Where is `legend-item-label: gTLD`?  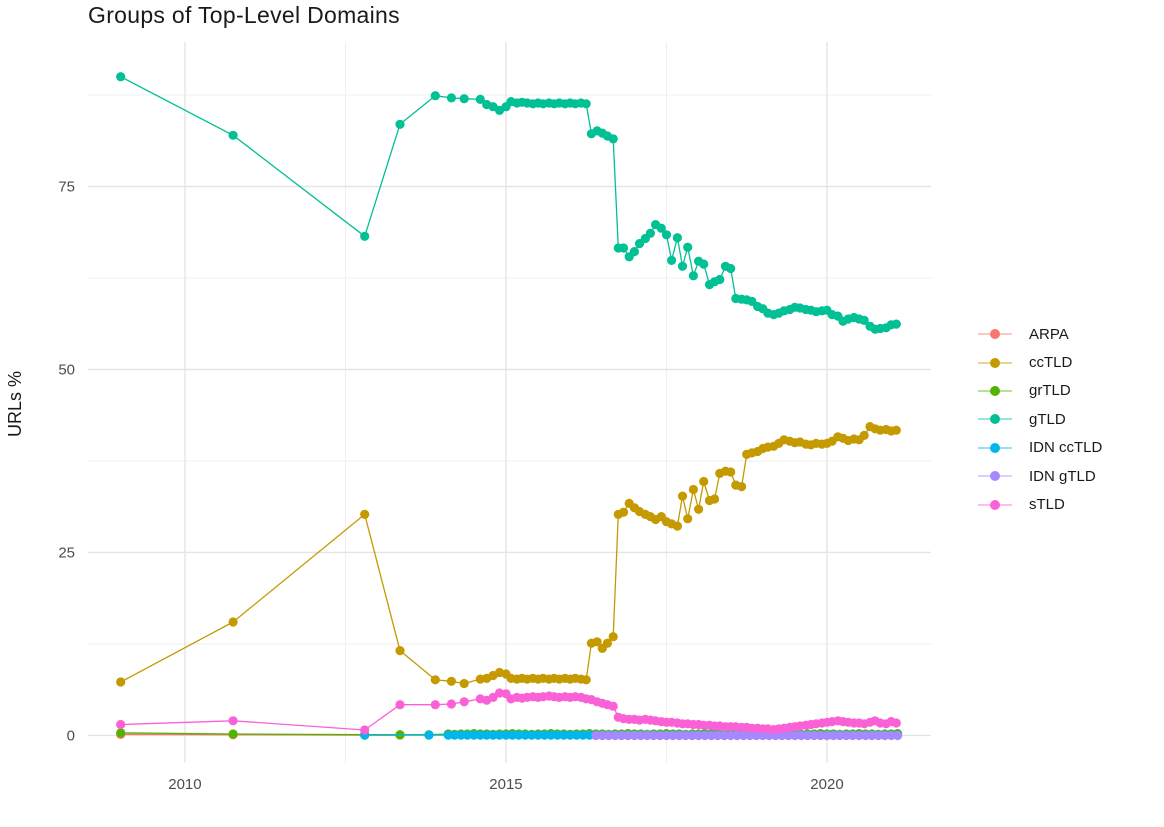
legend-item-label: gTLD is located at coordinates (1047, 419).